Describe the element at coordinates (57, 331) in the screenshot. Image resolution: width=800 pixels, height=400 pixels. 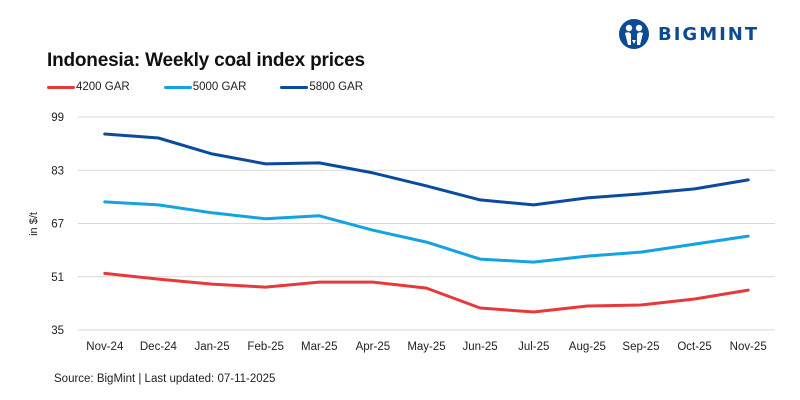
I see `y-tick-label: 35` at that location.